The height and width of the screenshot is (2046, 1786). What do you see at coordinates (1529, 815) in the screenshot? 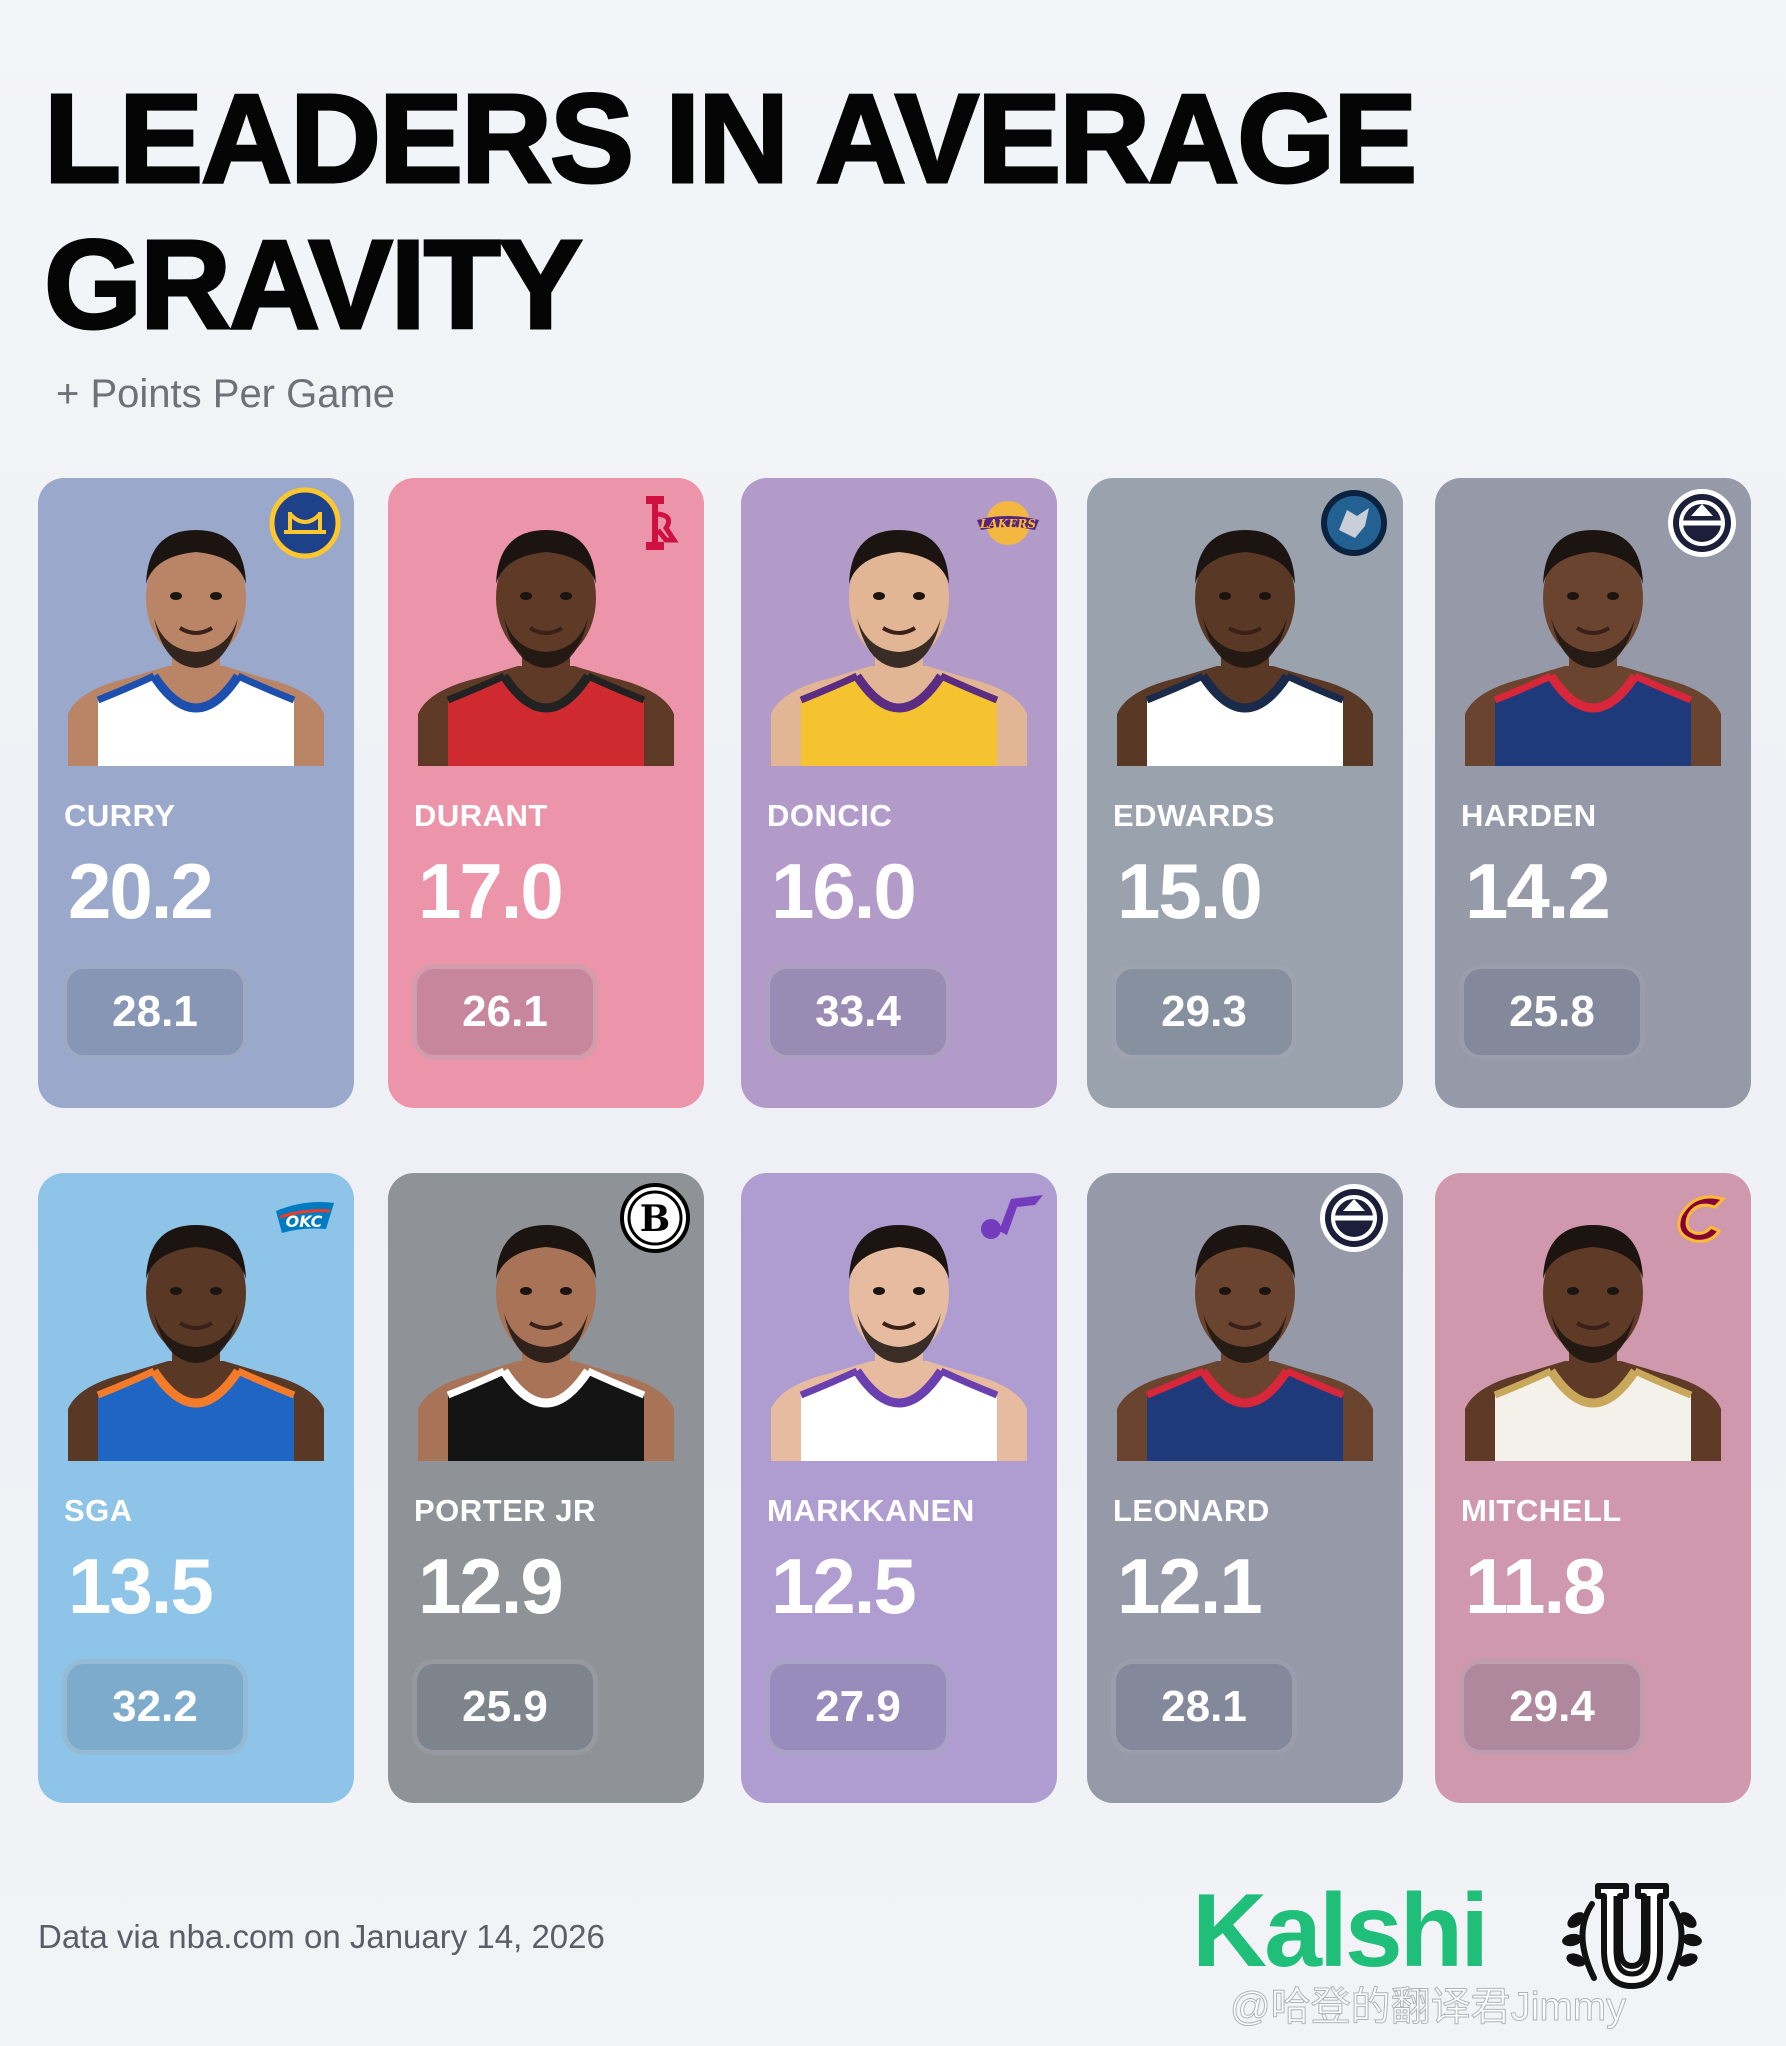
I see `player-name: HARDEN` at bounding box center [1529, 815].